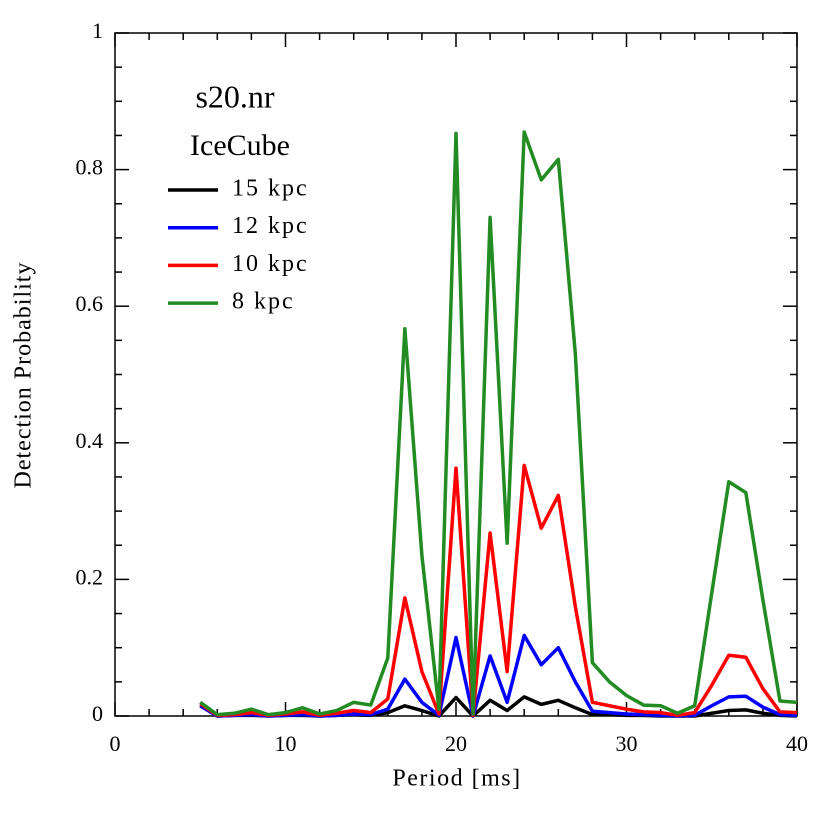 Image resolution: width=830 pixels, height=830 pixels. What do you see at coordinates (97, 30) in the screenshot?
I see `y-tick-label: 1` at bounding box center [97, 30].